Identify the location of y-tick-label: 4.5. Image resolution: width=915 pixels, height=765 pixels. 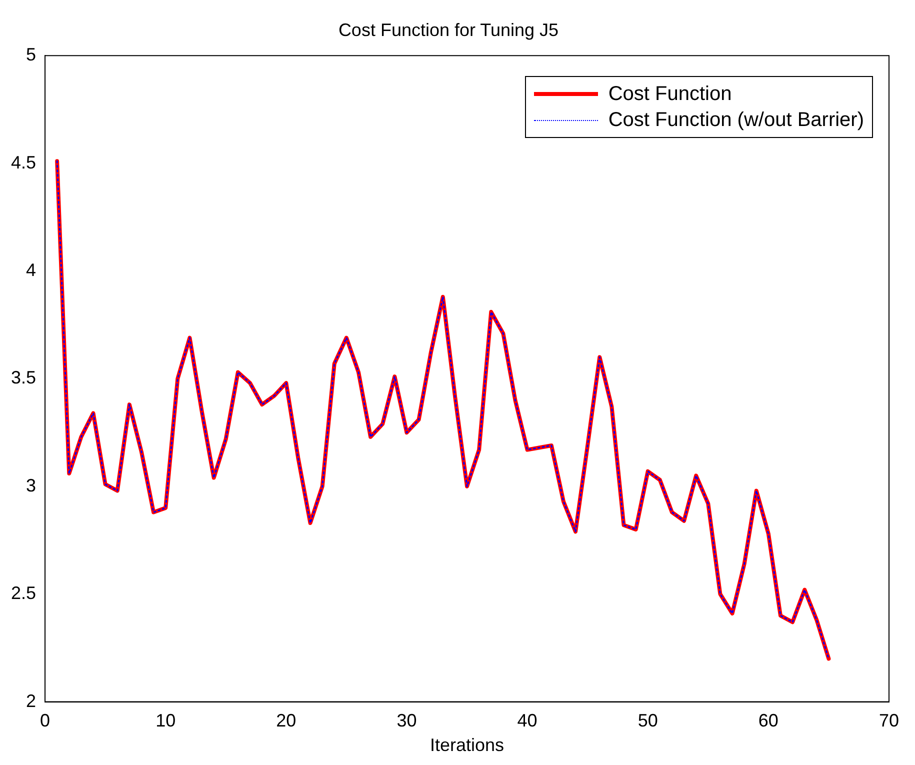
(23, 162).